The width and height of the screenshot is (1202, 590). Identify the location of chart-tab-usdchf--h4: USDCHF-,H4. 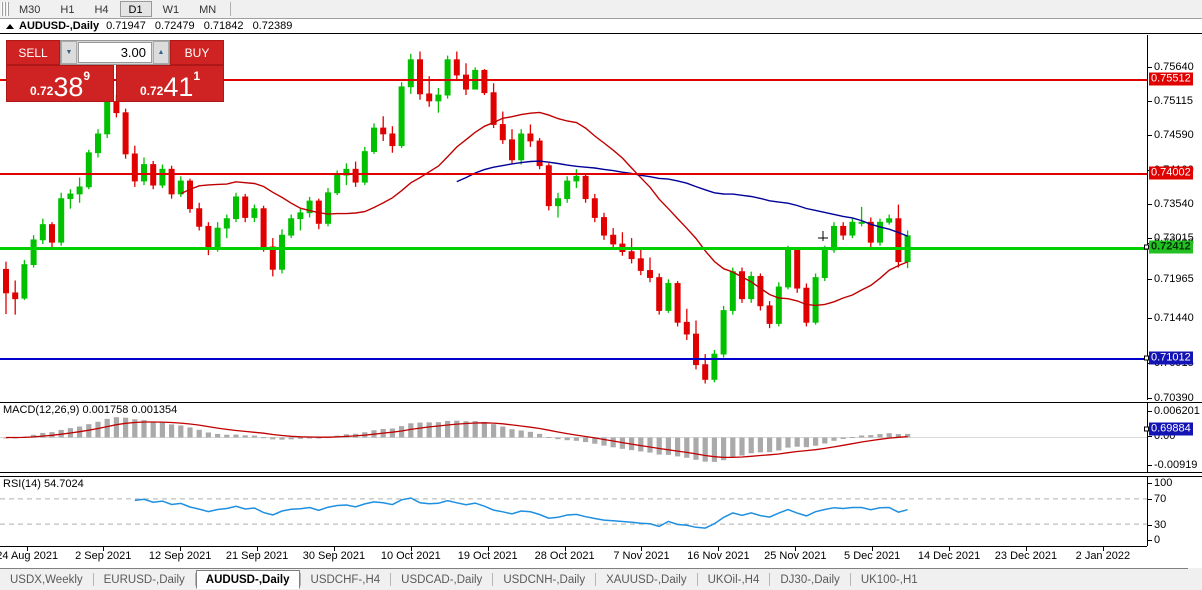
(345, 580).